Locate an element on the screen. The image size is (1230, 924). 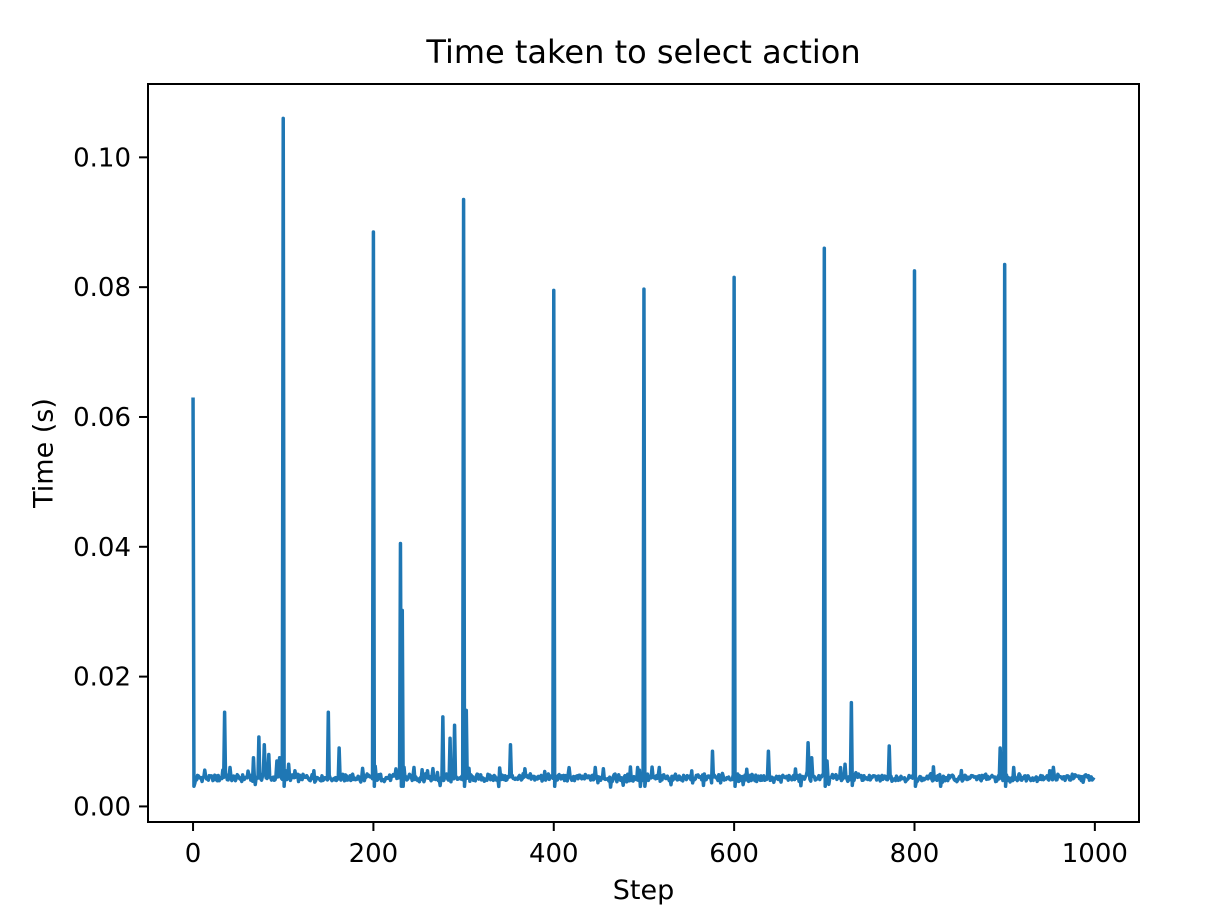
x-axis-label: Step is located at coordinates (643, 890).